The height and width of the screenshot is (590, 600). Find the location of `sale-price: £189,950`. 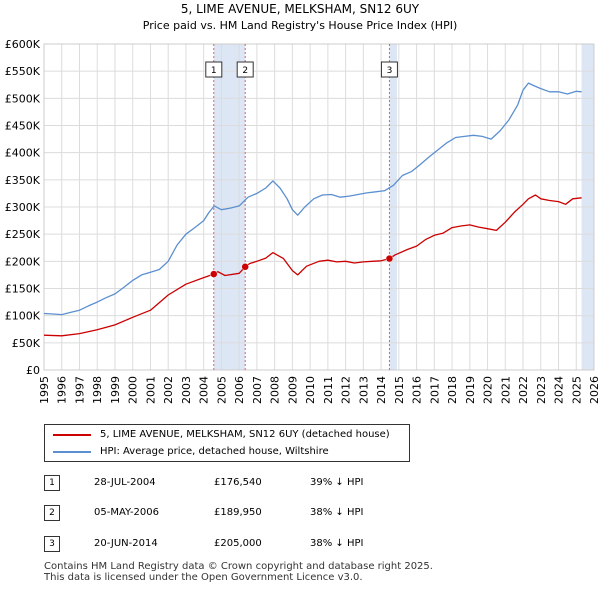

sale-price: £189,950 is located at coordinates (238, 512).